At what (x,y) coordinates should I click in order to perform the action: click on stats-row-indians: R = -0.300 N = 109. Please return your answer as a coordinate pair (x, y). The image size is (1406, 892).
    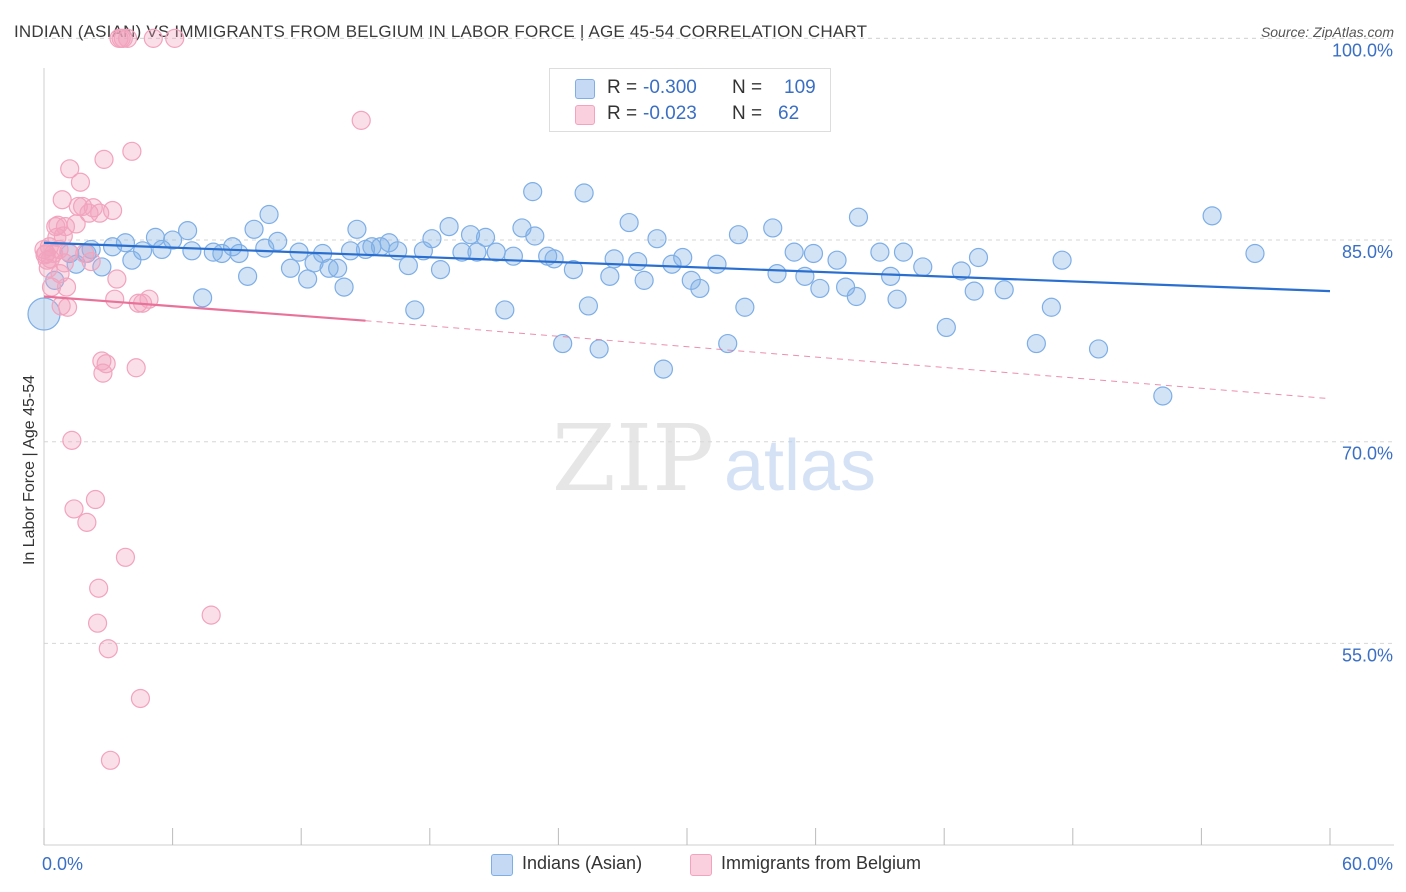
    Looking at the image, I should click on (690, 88).